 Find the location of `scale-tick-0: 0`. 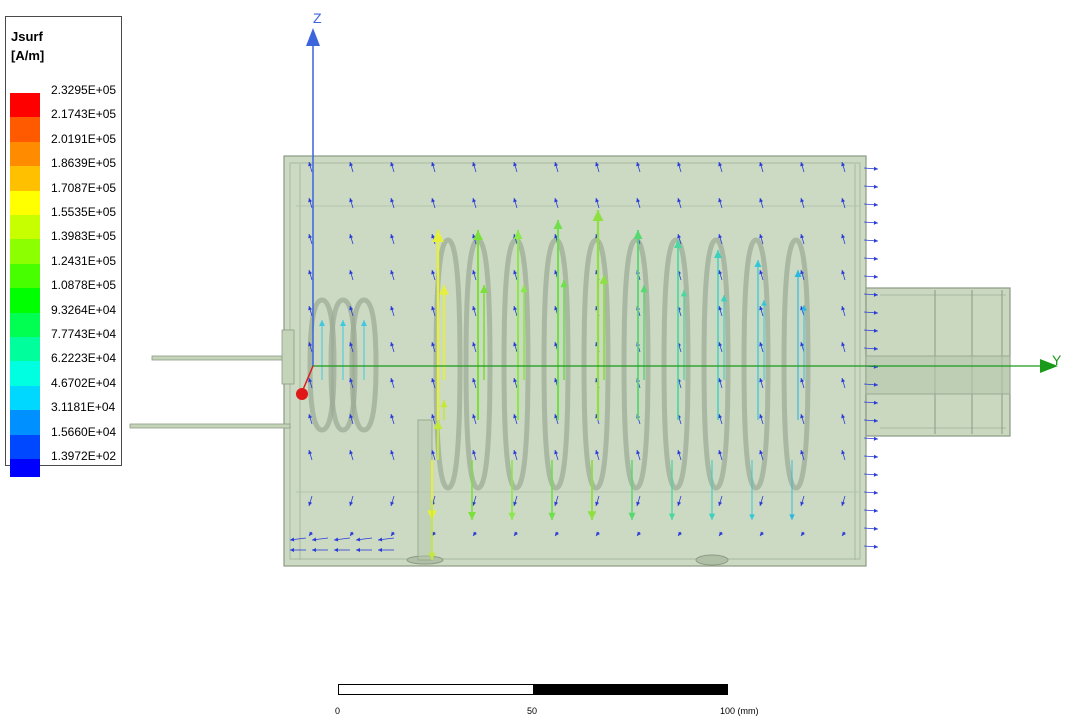

scale-tick-0: 0 is located at coordinates (338, 711).